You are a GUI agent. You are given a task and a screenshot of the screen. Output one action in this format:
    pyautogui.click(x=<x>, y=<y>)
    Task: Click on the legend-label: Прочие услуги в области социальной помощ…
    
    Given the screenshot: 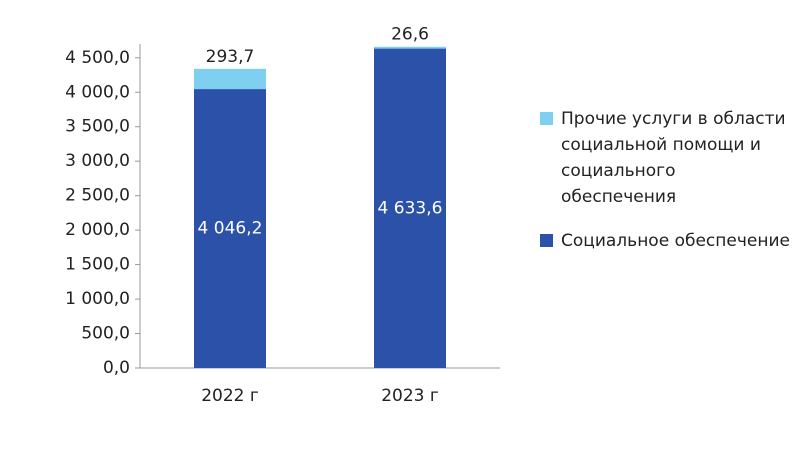 What is the action you would take?
    pyautogui.click(x=673, y=158)
    